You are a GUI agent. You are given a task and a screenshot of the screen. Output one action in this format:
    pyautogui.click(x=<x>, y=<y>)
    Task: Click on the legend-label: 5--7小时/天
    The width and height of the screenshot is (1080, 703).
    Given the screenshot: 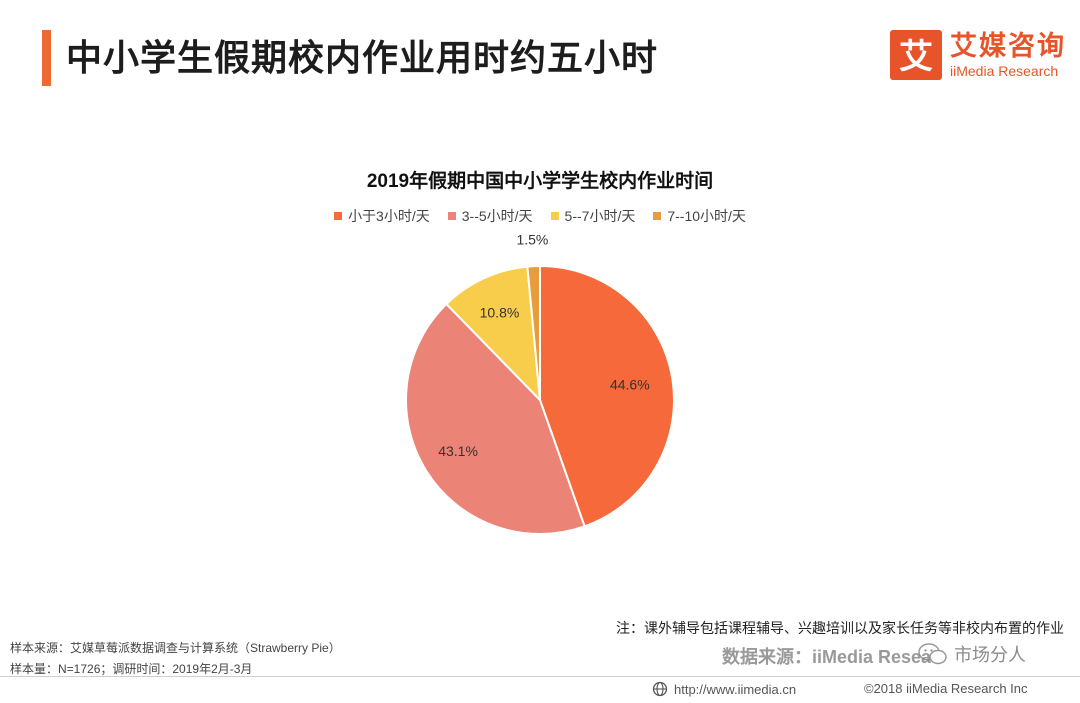 What is the action you would take?
    pyautogui.click(x=600, y=216)
    